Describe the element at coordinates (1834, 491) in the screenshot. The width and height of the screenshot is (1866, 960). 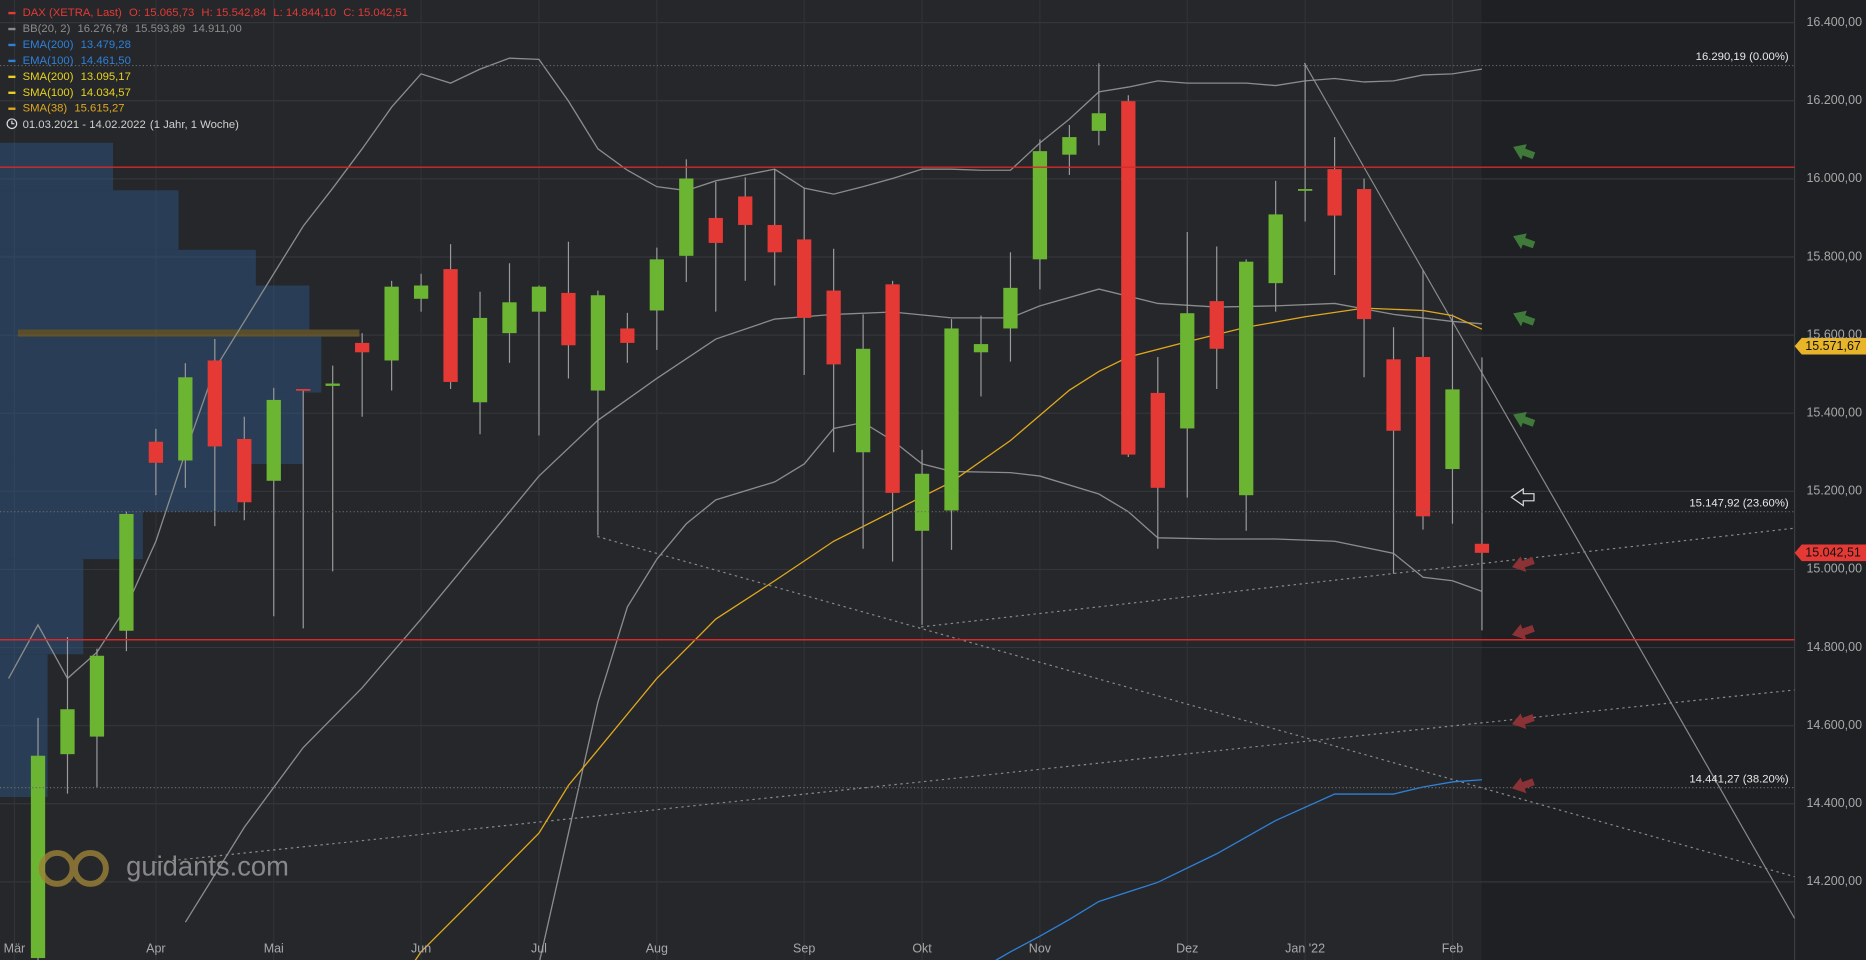
I see `y-tick-label: 15.200,00` at that location.